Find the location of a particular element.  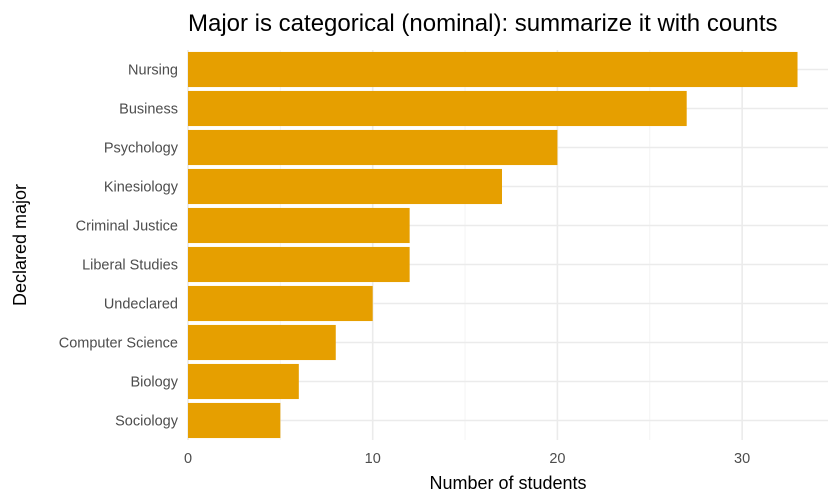

bar-psychology is located at coordinates (373, 147).